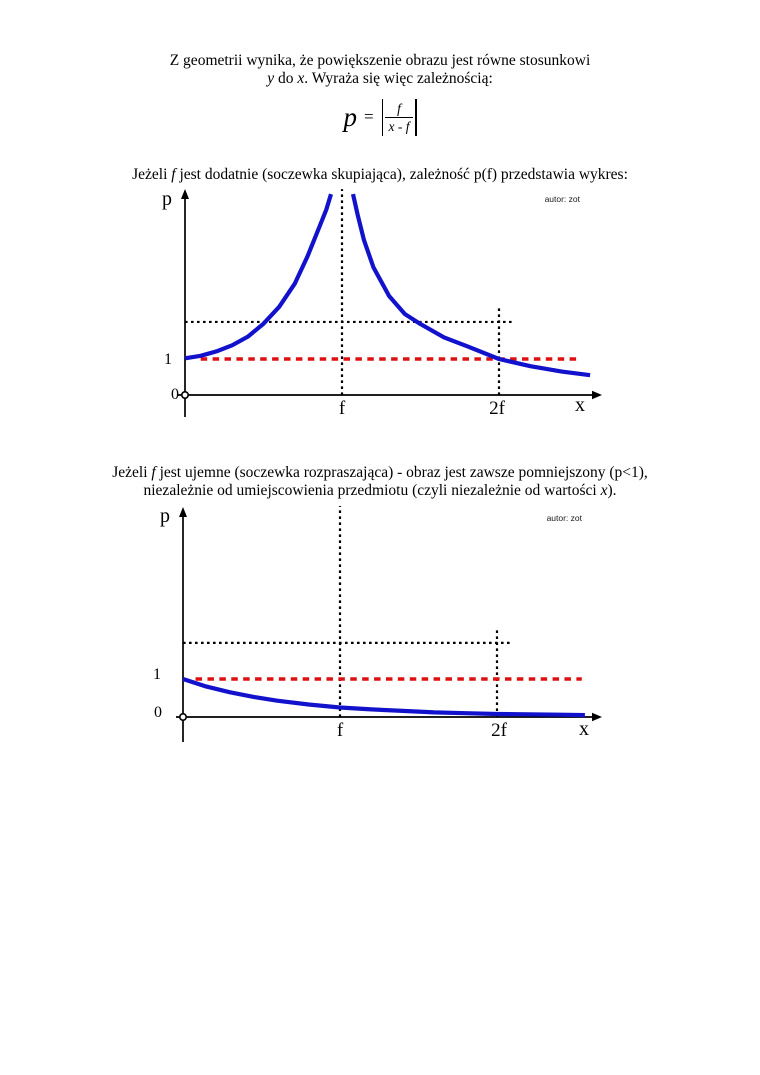 Image resolution: width=760 pixels, height=1075 pixels. Describe the element at coordinates (389, 624) in the screenshot. I see `chart-diverging-lens-canvas` at that location.